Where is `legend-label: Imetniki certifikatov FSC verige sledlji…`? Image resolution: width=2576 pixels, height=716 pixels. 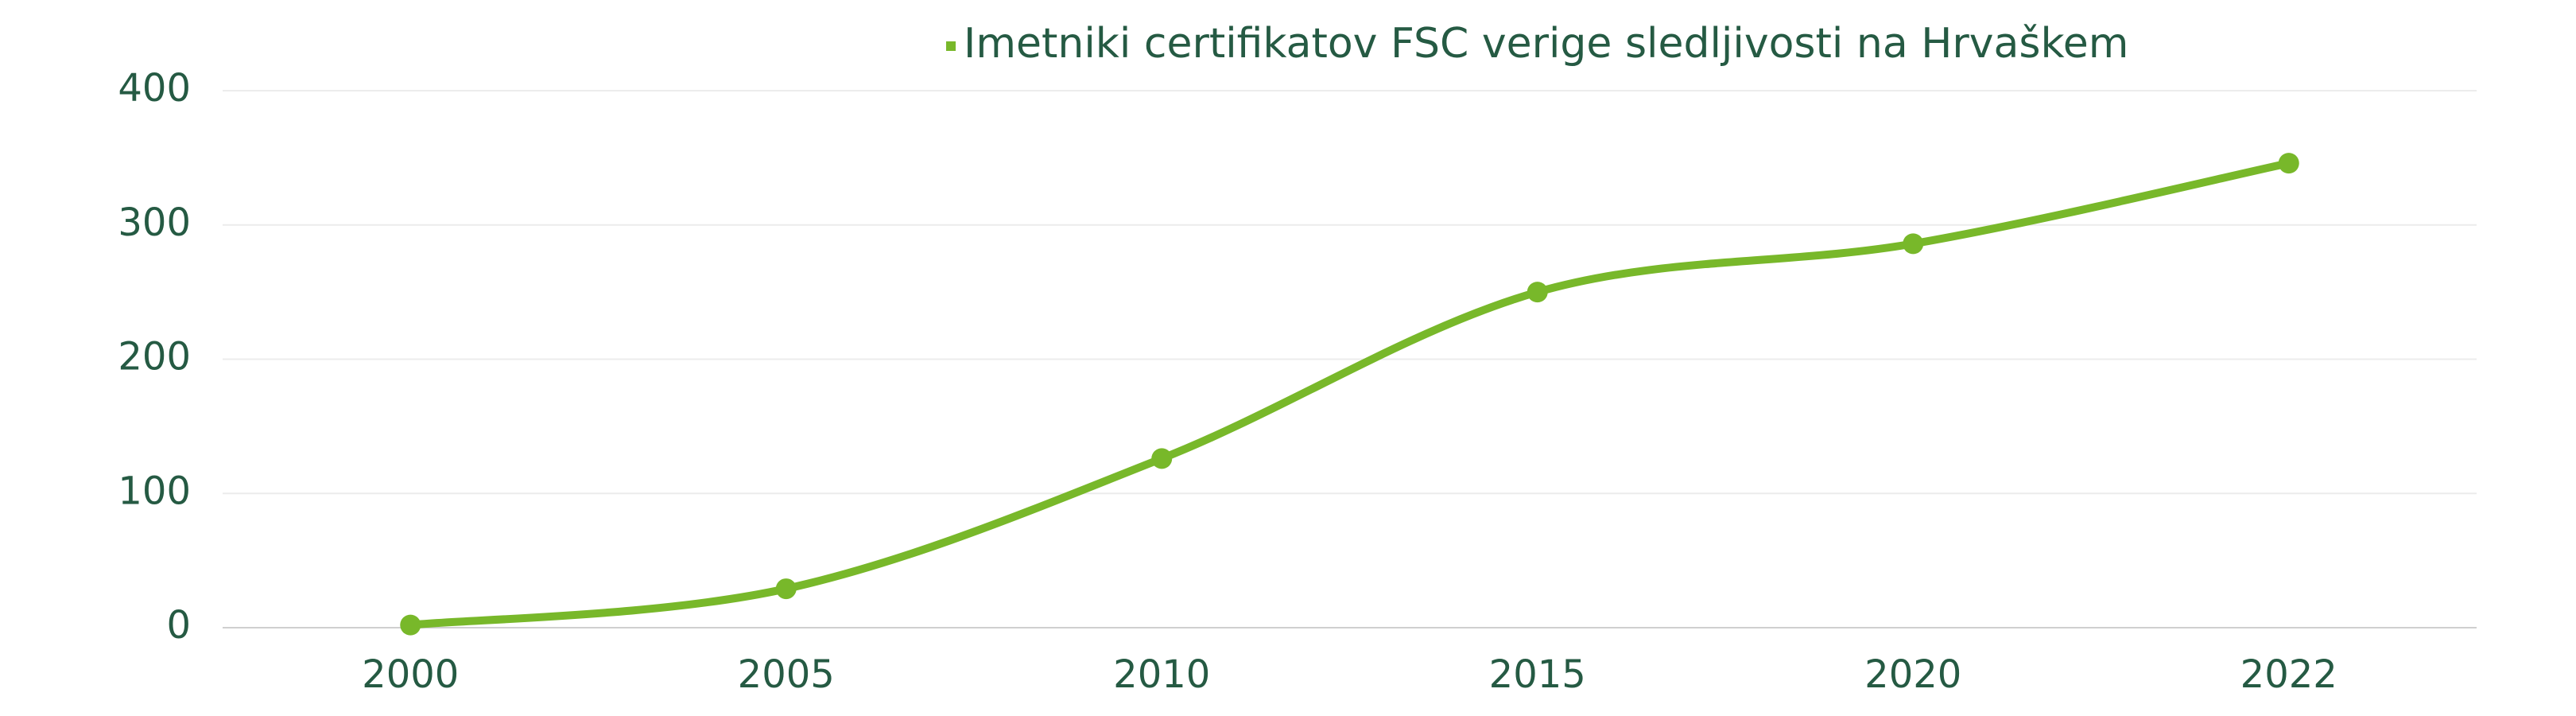
legend-label: Imetniki certifikatov FSC verige sledlji… is located at coordinates (1546, 44).